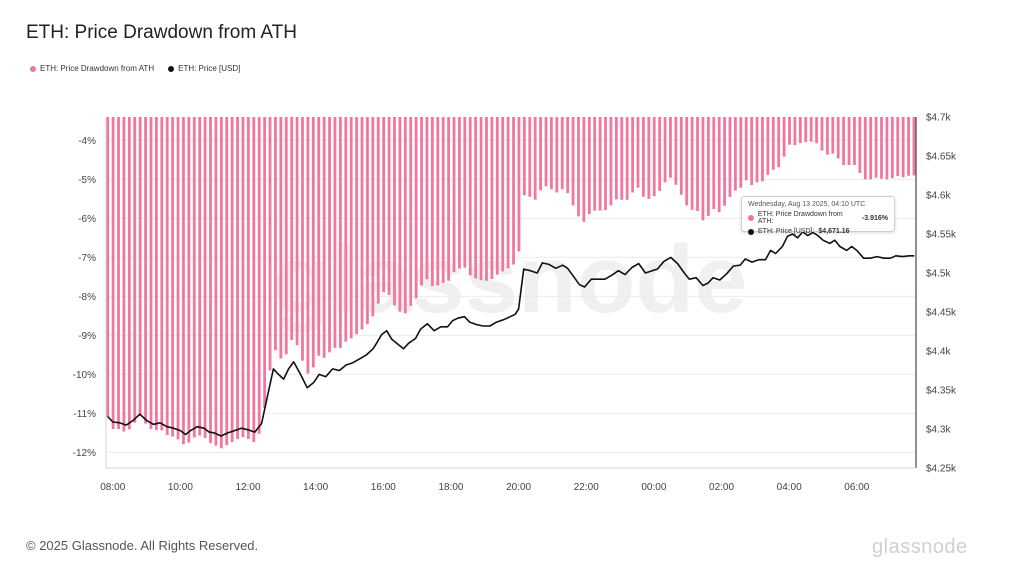 The height and width of the screenshot is (576, 1024). I want to click on y-left-tick-label: -11%, so click(84, 414).